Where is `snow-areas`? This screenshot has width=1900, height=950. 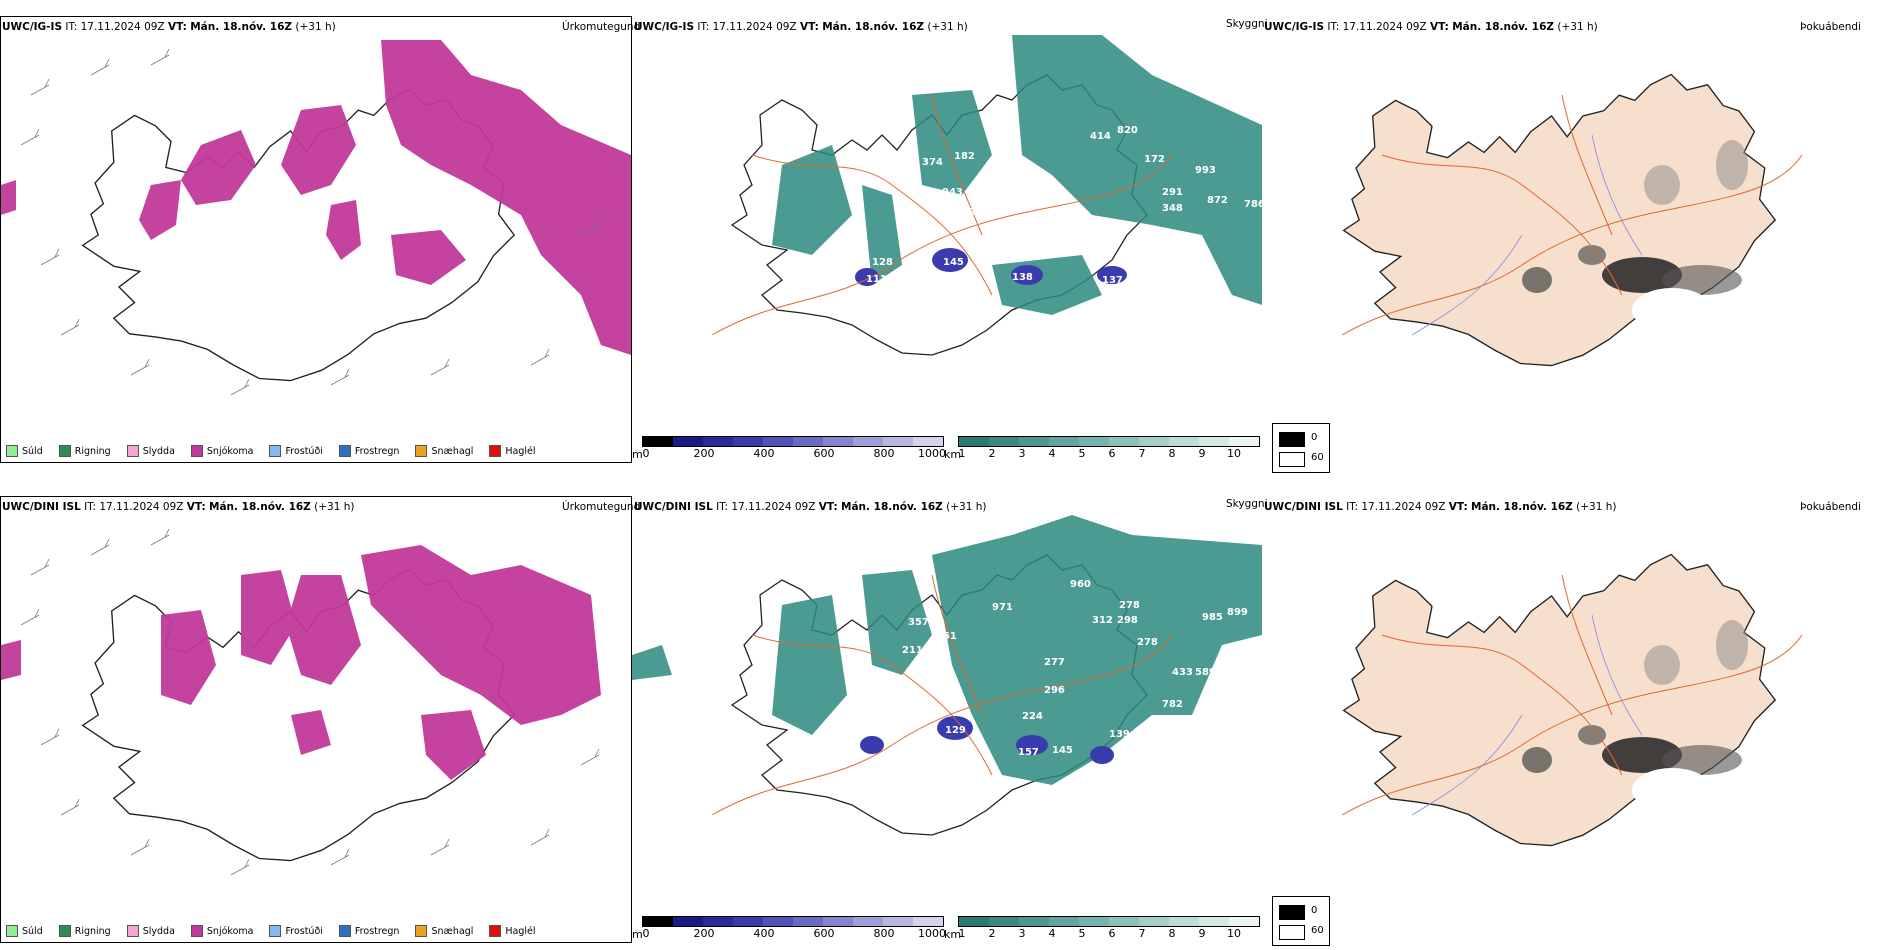 snow-areas is located at coordinates (316, 197).